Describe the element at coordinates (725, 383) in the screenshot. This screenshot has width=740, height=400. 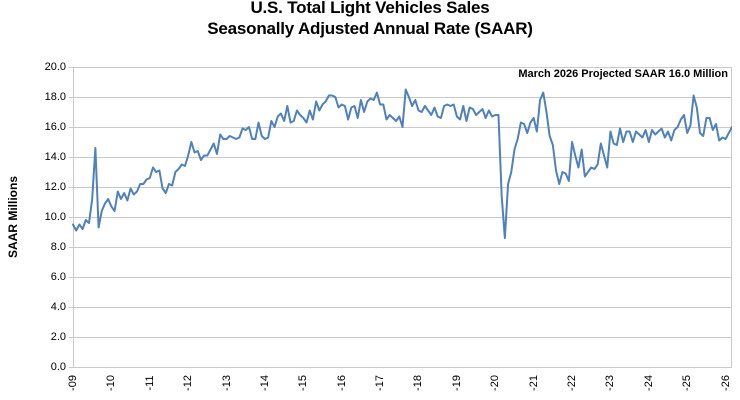
I see `x-tick-label: -26` at that location.